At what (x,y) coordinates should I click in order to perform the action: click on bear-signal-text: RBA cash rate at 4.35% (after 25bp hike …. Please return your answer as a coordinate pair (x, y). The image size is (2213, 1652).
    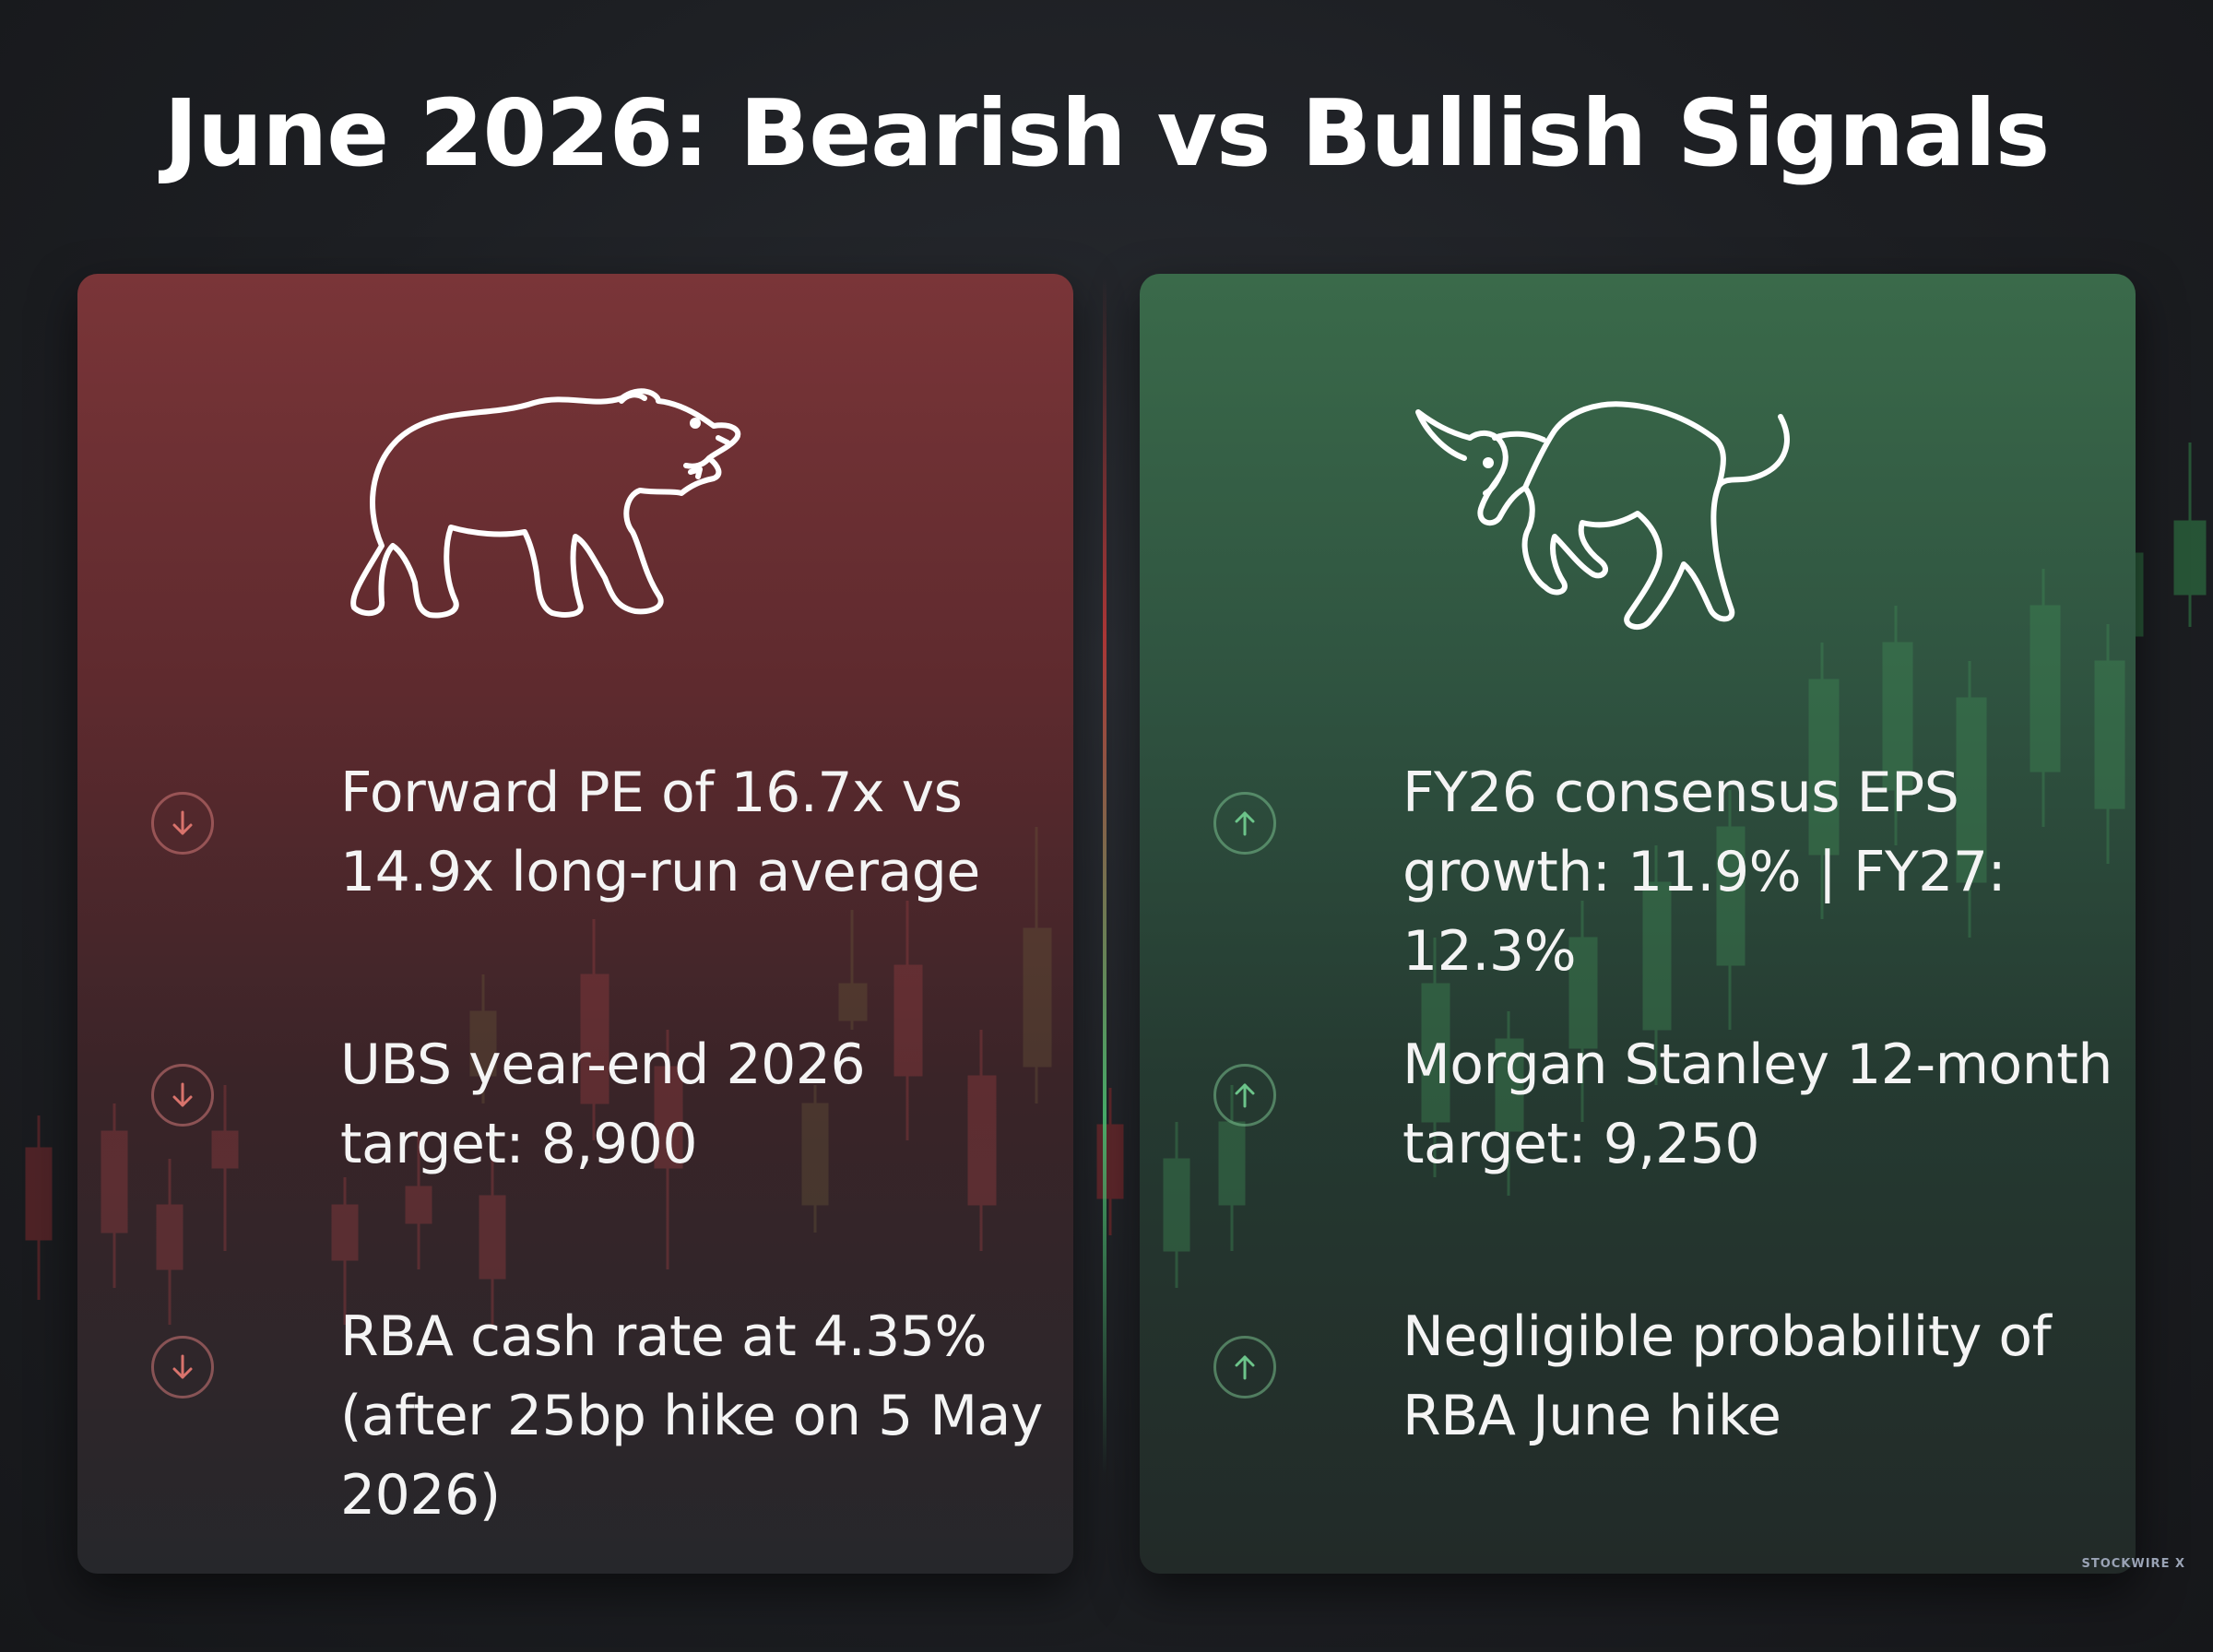
    Looking at the image, I should click on (691, 1416).